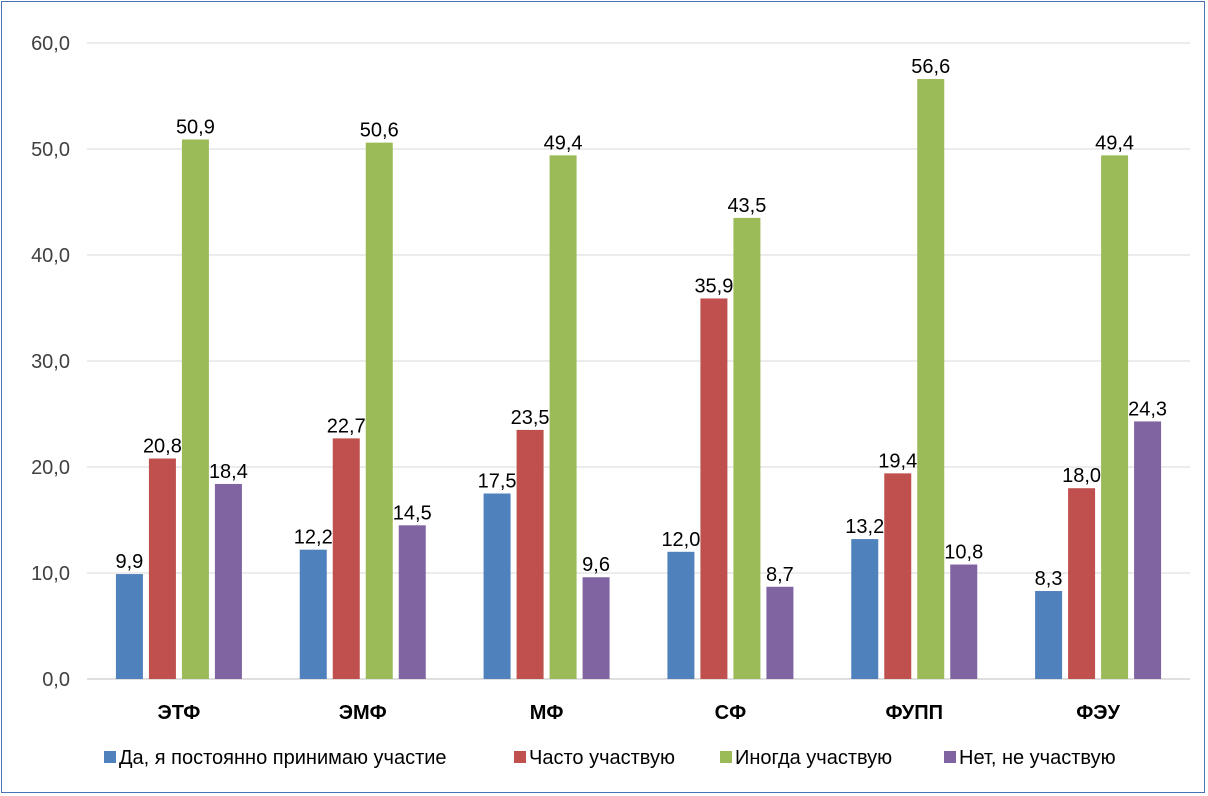 The width and height of the screenshot is (1208, 796). I want to click on x-category-label: СФ, so click(731, 713).